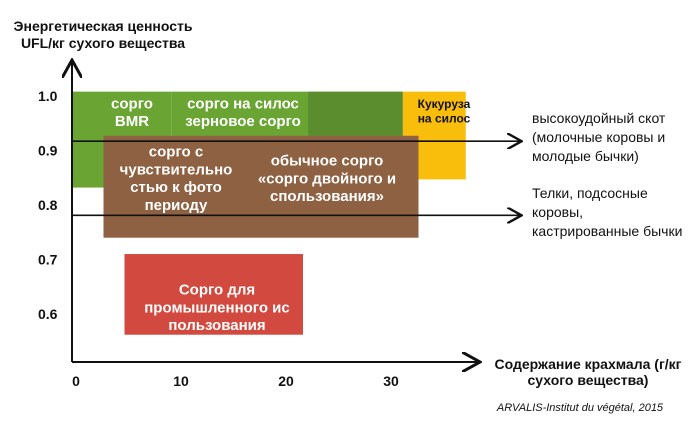  Describe the element at coordinates (243, 121) in the screenshot. I see `box-label-line: зерновое сорго` at that location.